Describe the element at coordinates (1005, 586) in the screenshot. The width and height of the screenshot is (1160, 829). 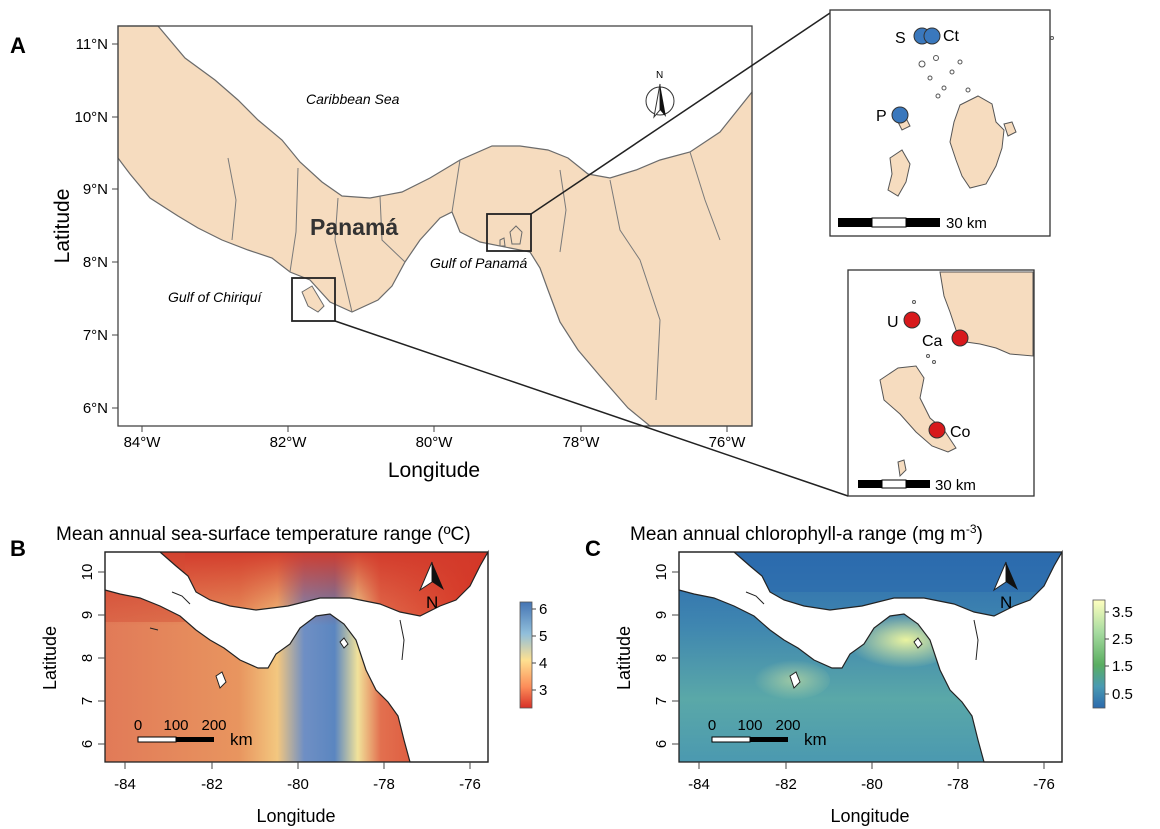
I see `north-arrow-c: N` at that location.